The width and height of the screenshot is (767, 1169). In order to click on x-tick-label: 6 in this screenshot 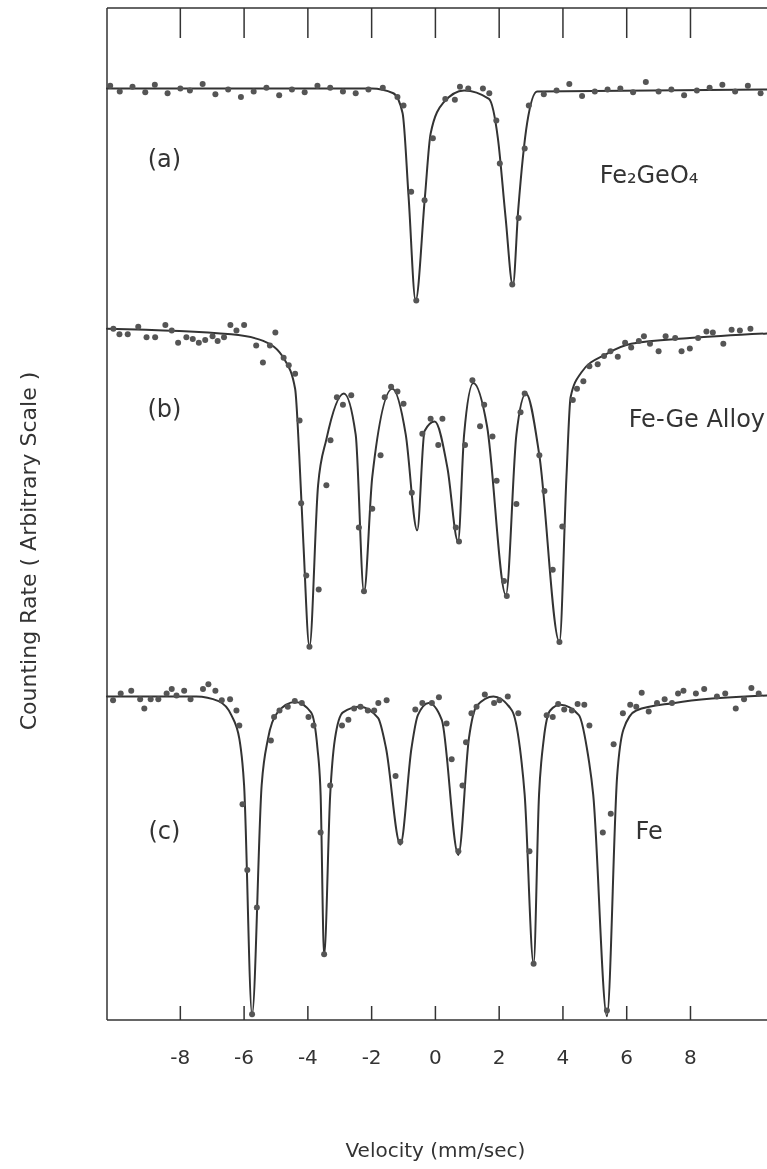, I will do `click(627, 1057)`.